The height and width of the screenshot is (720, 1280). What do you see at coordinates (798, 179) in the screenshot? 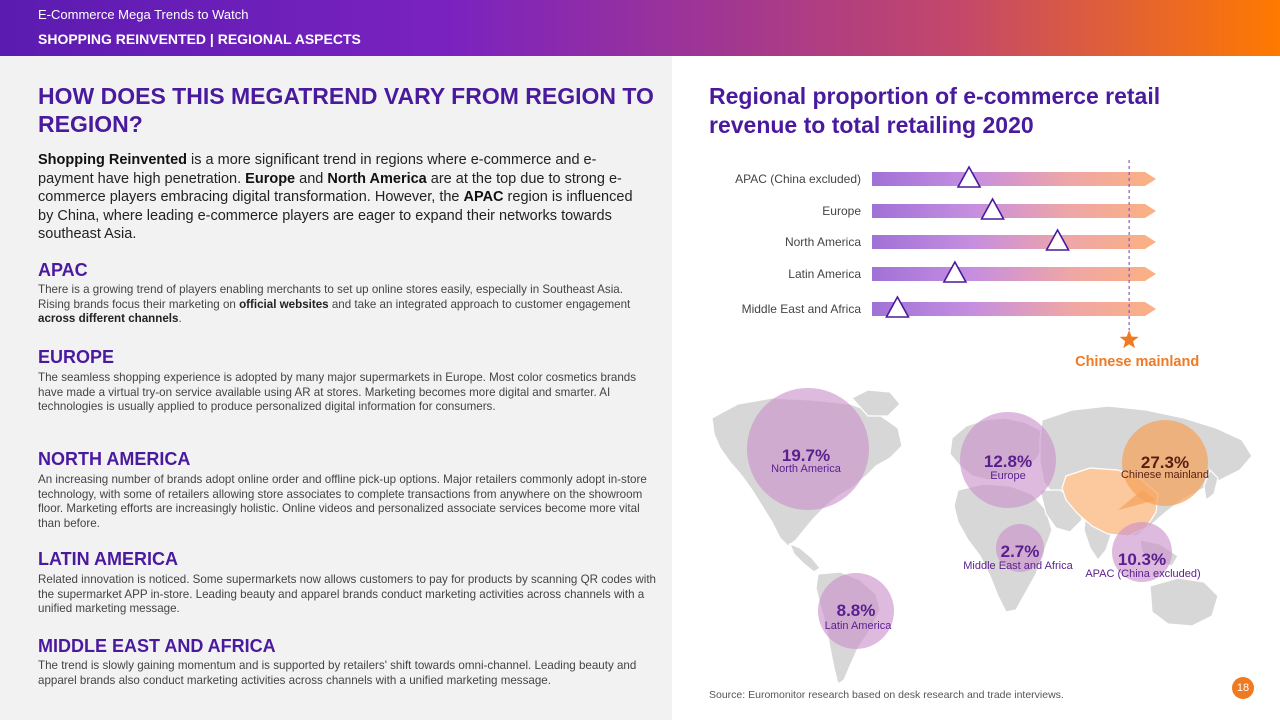
I see `bar-label: APAC (China excluded)` at bounding box center [798, 179].